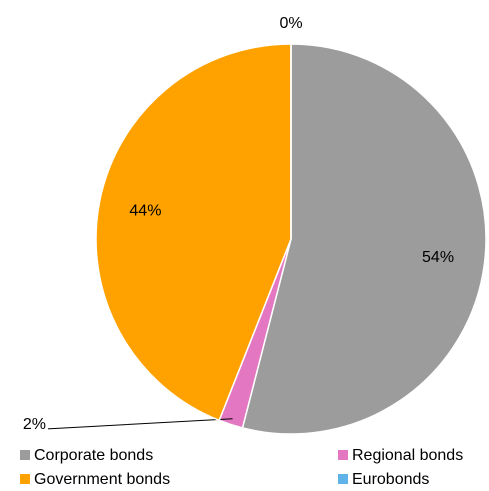 The width and height of the screenshot is (489, 491). I want to click on legend-label: Regional bonds, so click(407, 455).